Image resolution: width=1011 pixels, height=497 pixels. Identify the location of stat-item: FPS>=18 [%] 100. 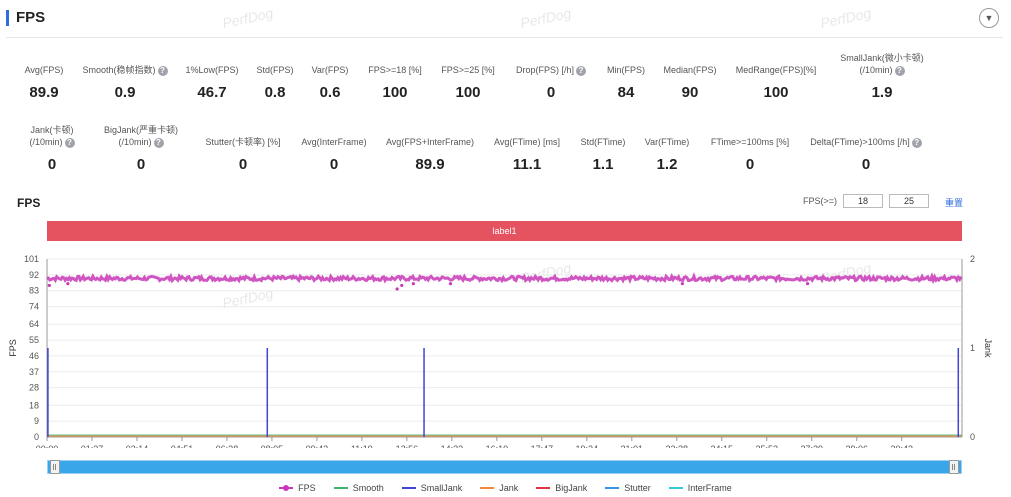
(395, 82).